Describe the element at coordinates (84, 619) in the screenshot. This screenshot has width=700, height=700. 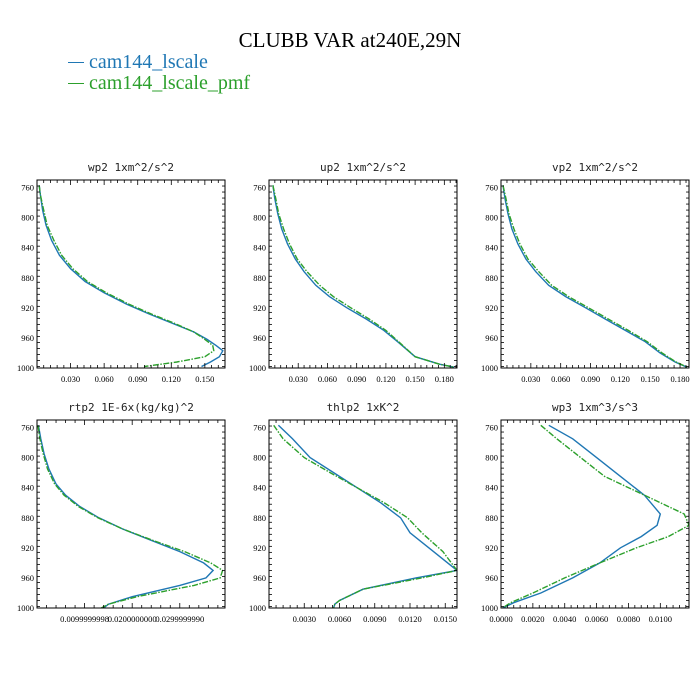
I see `x-tick-label: 0.0099999998` at that location.